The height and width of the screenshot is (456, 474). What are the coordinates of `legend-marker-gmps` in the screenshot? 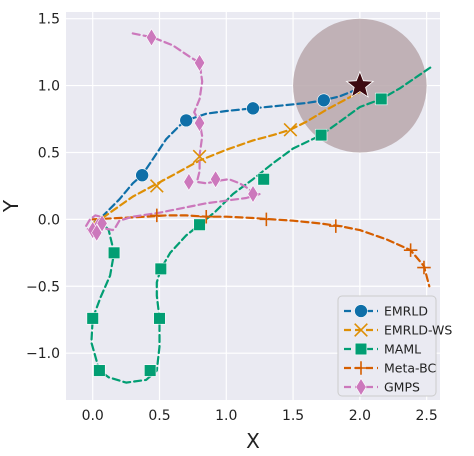 It's located at (361, 387).